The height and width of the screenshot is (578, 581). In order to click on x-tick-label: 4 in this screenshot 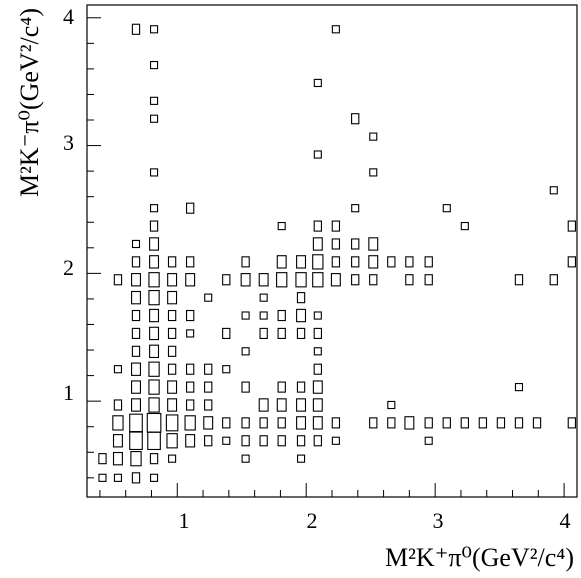, I will do `click(565, 520)`.